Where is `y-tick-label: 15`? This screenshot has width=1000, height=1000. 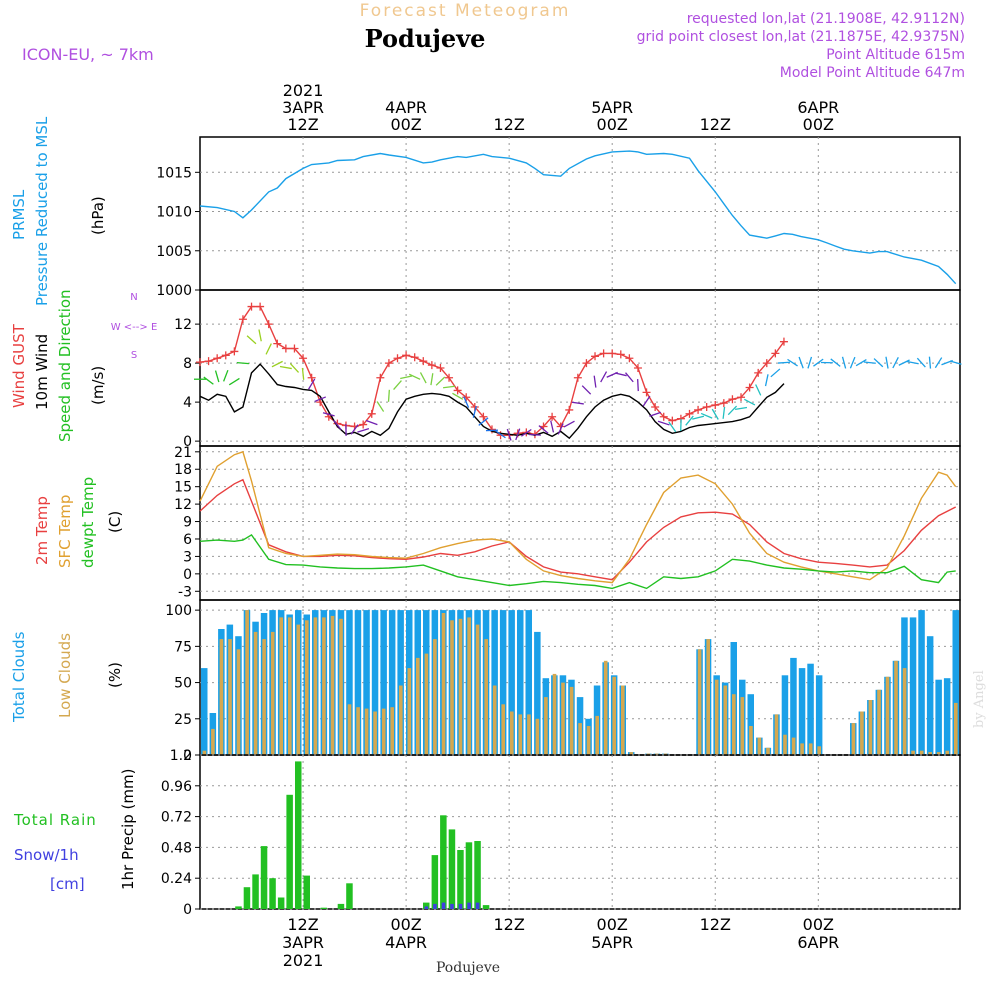
y-tick-label: 15 is located at coordinates (183, 488).